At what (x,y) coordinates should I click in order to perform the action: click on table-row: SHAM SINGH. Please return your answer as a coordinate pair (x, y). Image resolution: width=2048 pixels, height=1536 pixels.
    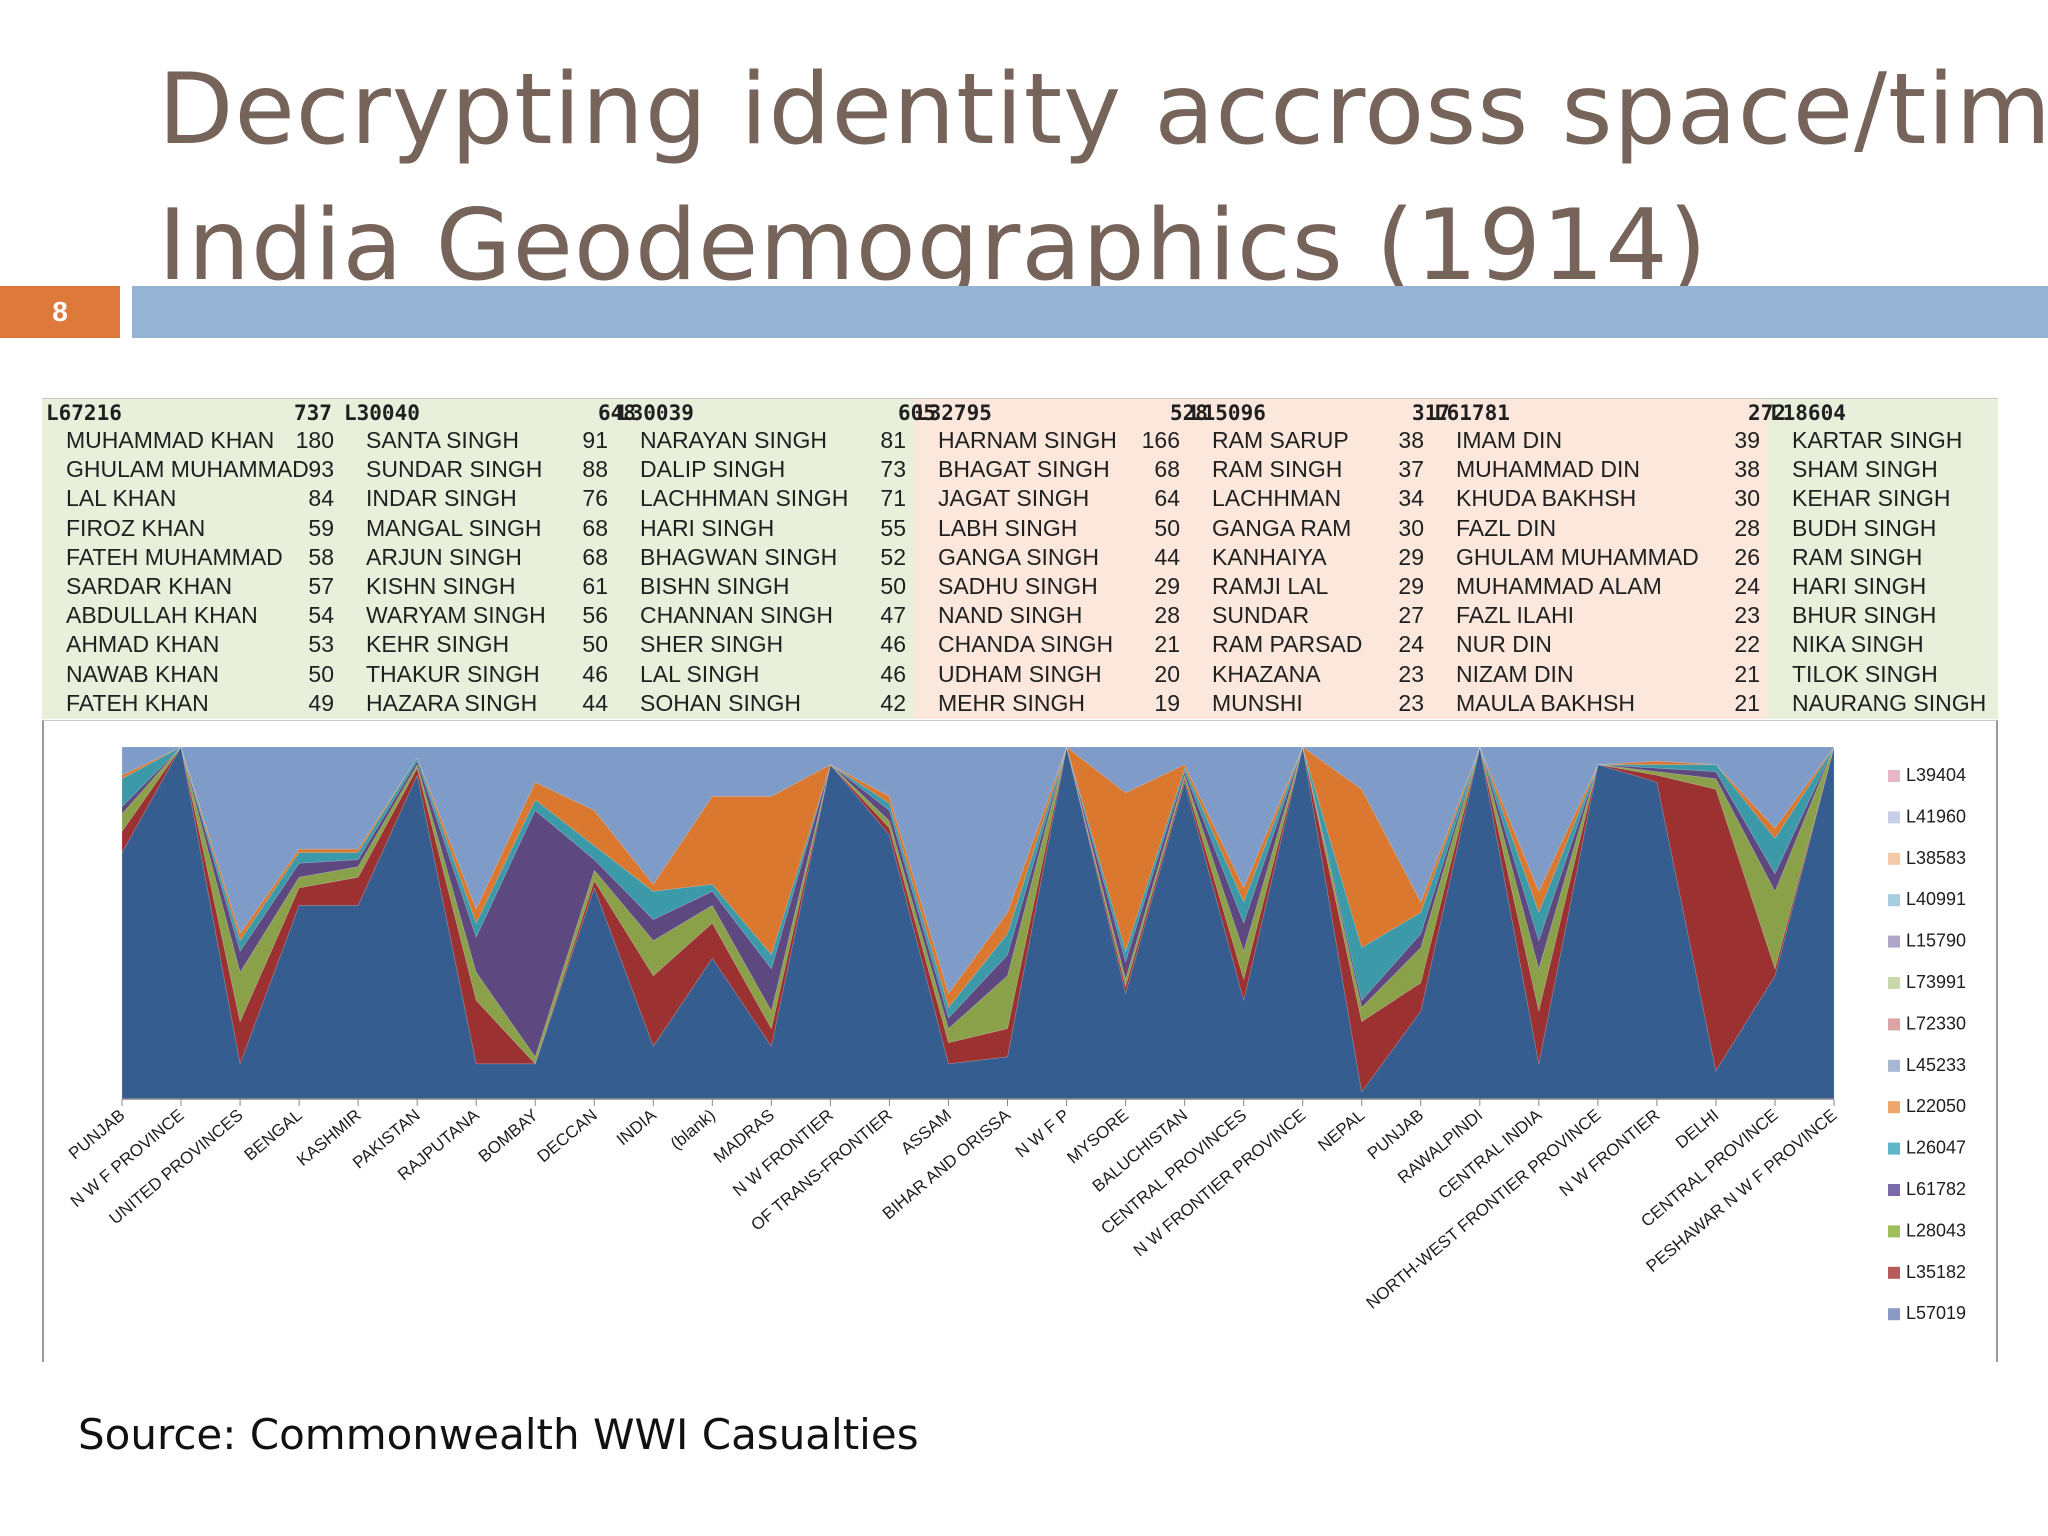
    Looking at the image, I should click on (1883, 470).